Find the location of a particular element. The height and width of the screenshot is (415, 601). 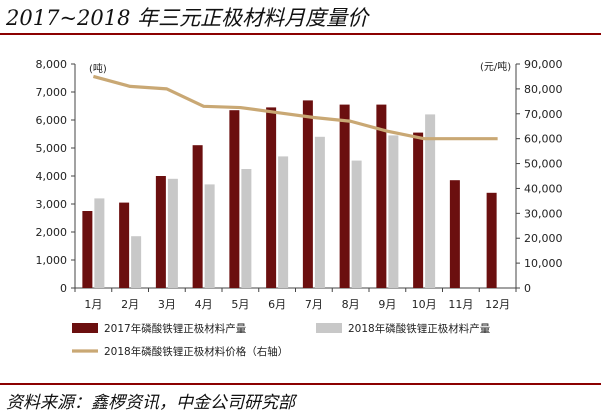

x-tick-label: 8月 is located at coordinates (351, 304).